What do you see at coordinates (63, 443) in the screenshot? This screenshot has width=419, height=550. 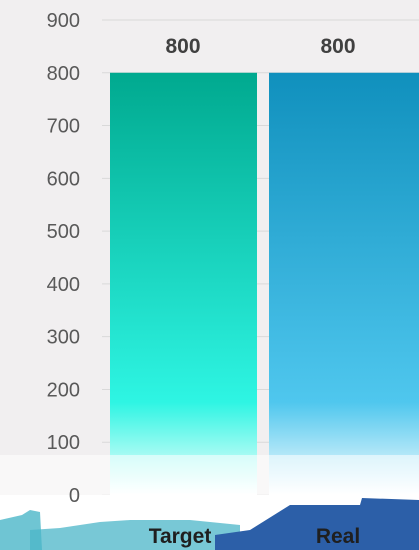 I see `y-tick-label: 100` at bounding box center [63, 443].